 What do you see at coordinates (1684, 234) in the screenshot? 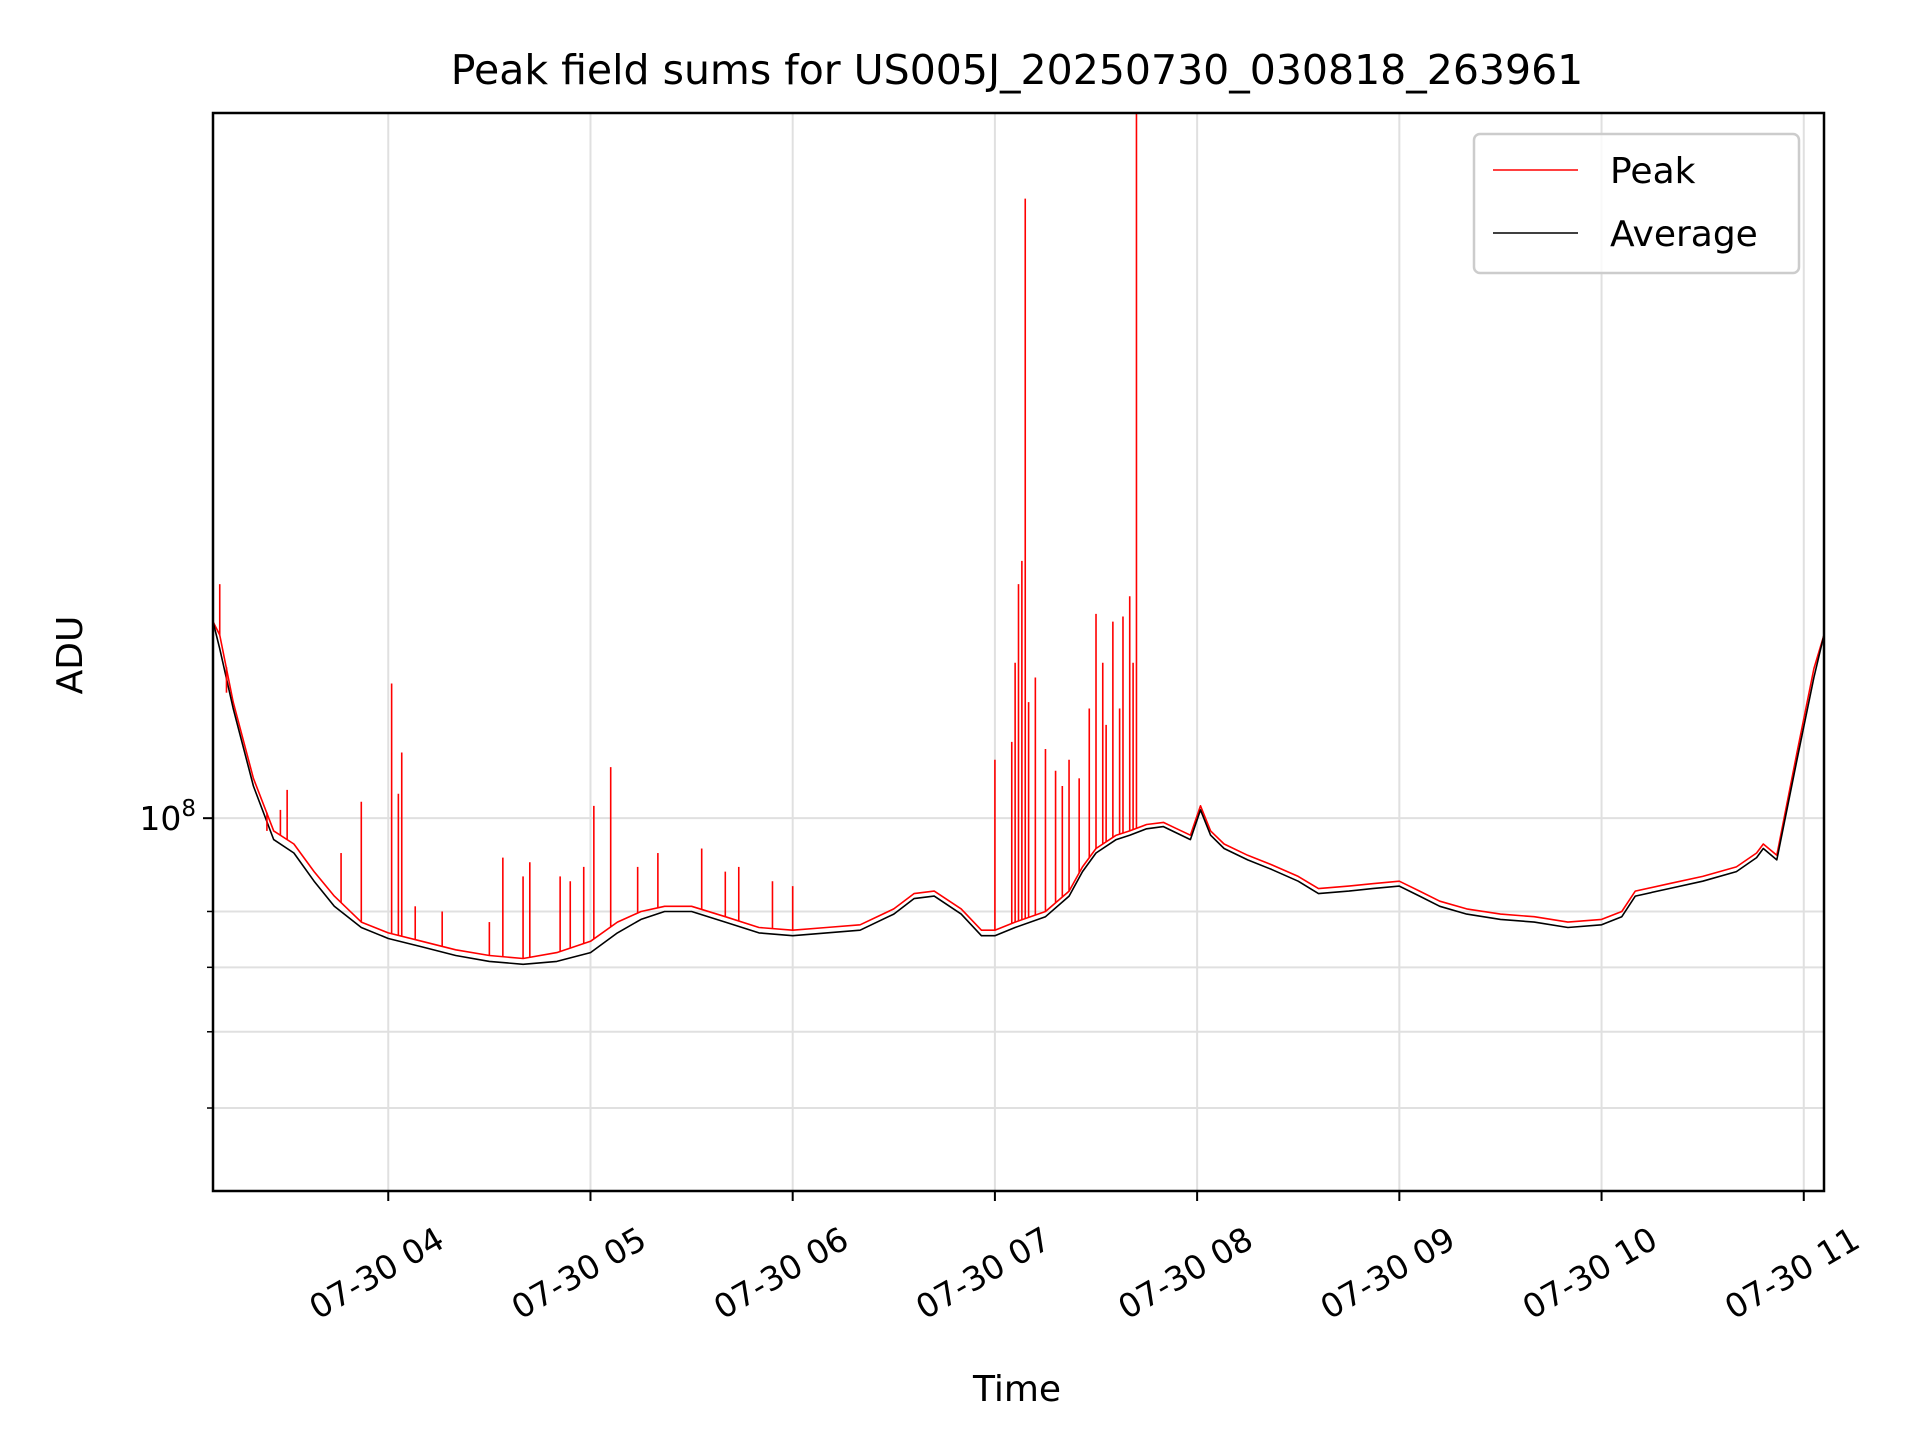
I see `legend-average-label: Average` at bounding box center [1684, 234].